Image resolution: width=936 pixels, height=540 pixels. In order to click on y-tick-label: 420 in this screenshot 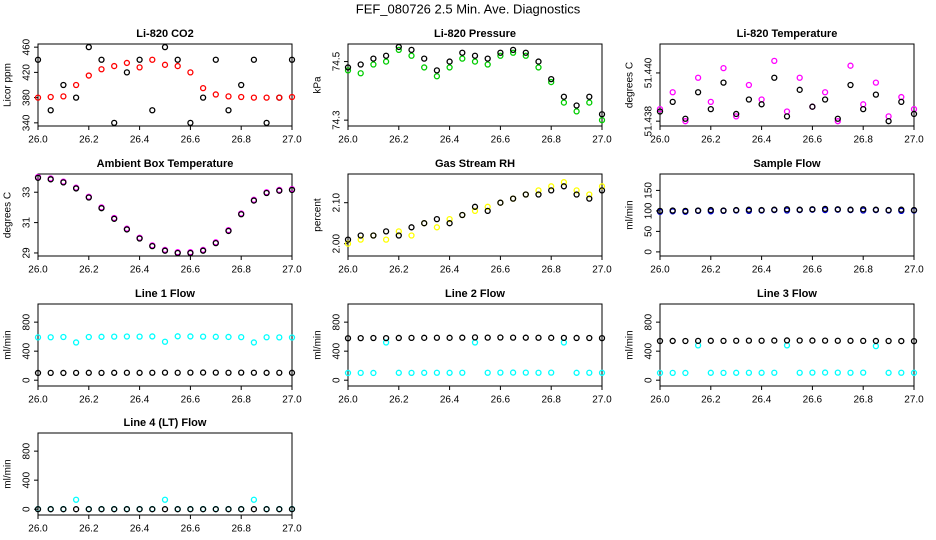, I will do `click(27, 72)`.